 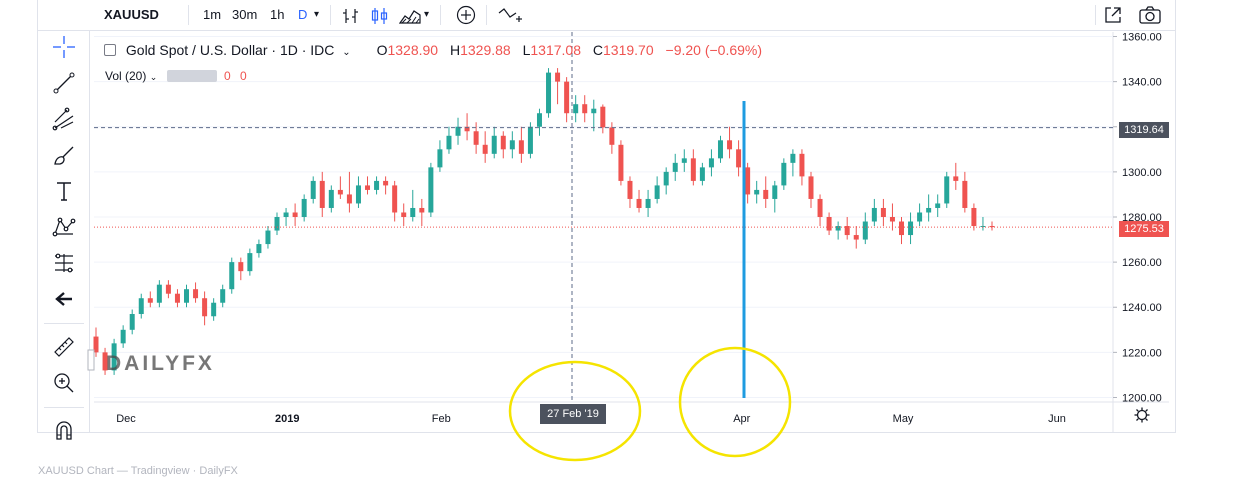 What do you see at coordinates (64, 119) in the screenshot?
I see `pitchfork-icon` at bounding box center [64, 119].